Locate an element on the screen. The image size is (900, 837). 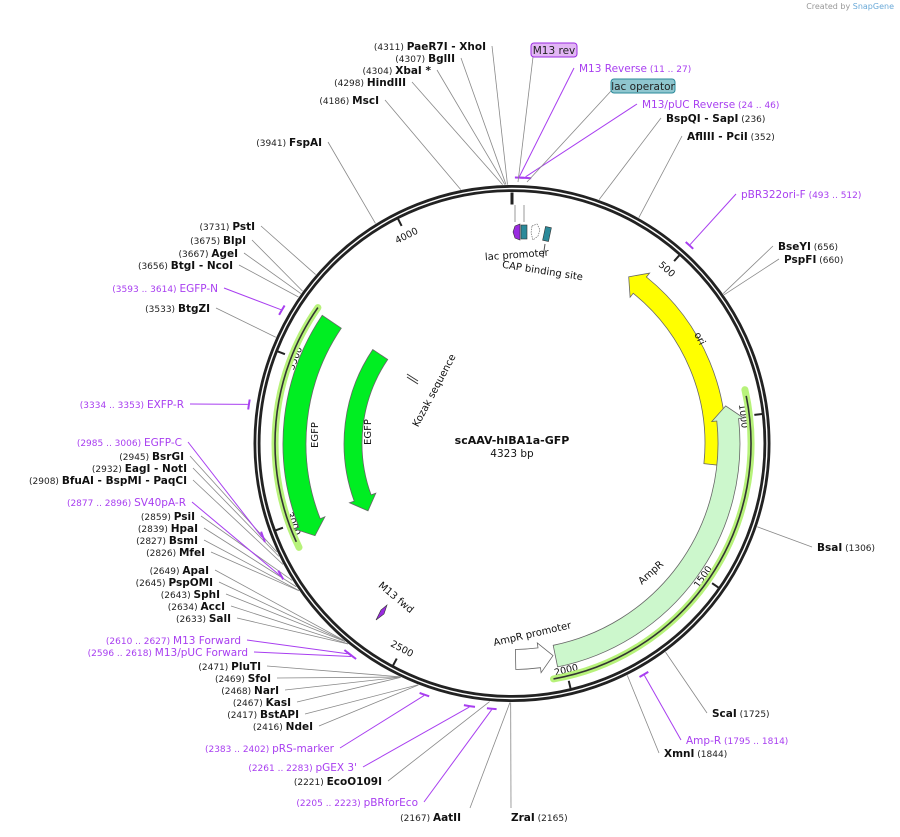
enzyme-label: (4186) MscI is located at coordinates (349, 101).